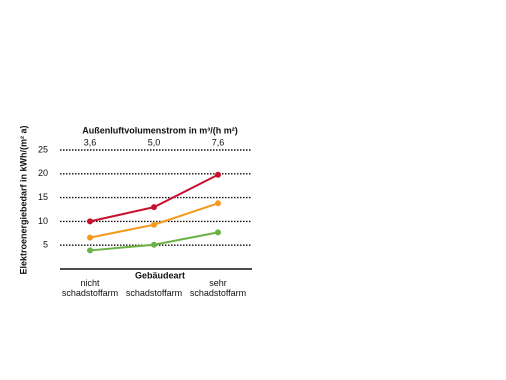  I want to click on top-tick-label: 3,6, so click(90, 142).